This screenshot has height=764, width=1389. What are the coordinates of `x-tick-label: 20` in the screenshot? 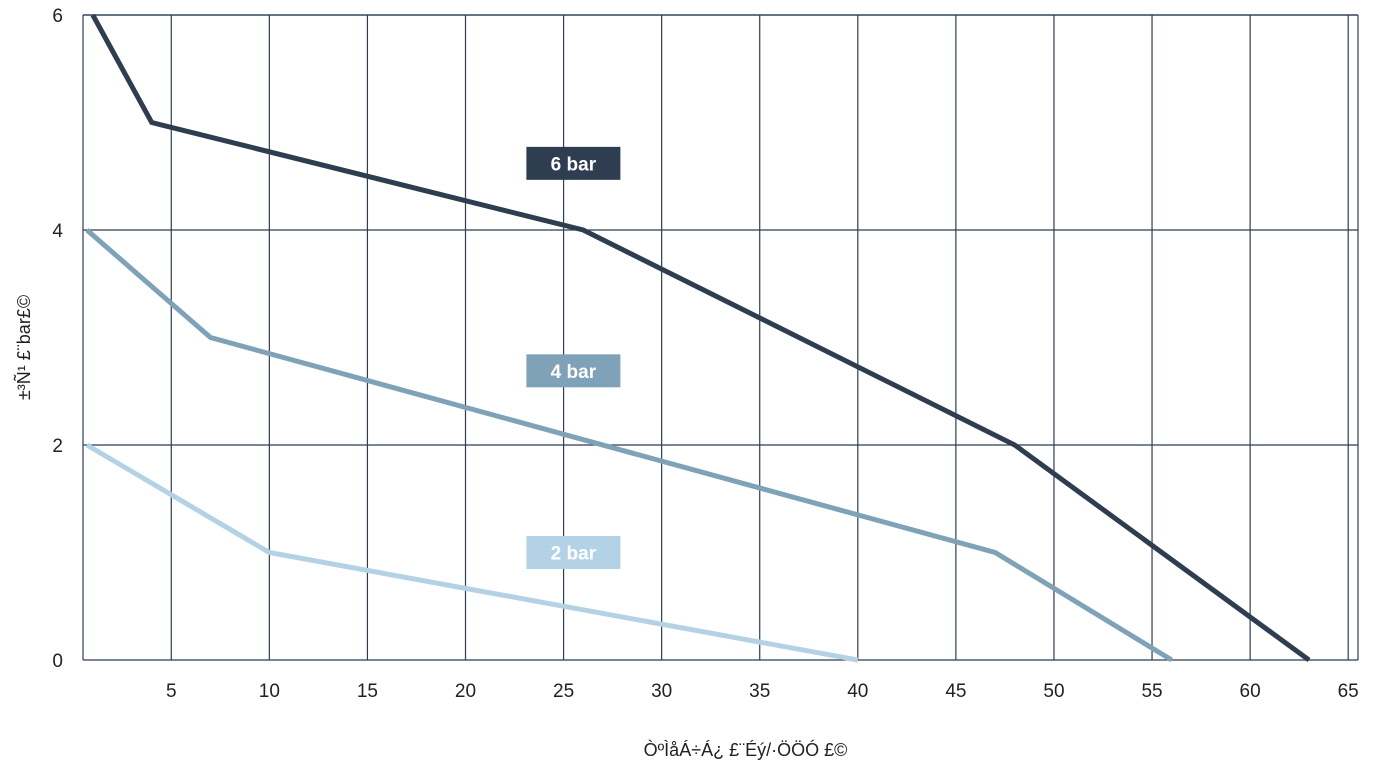 It's located at (465, 691).